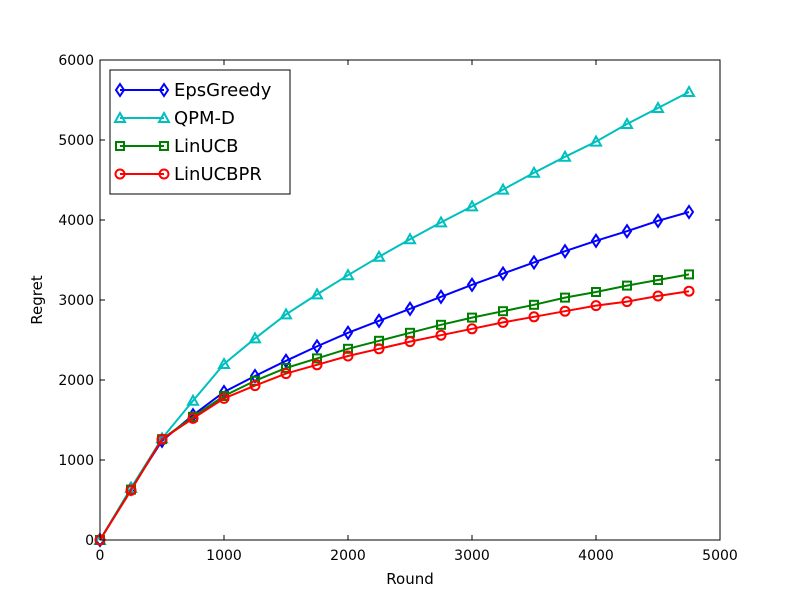  Describe the element at coordinates (37, 300) in the screenshot. I see `y-axis-label: Regret` at that location.